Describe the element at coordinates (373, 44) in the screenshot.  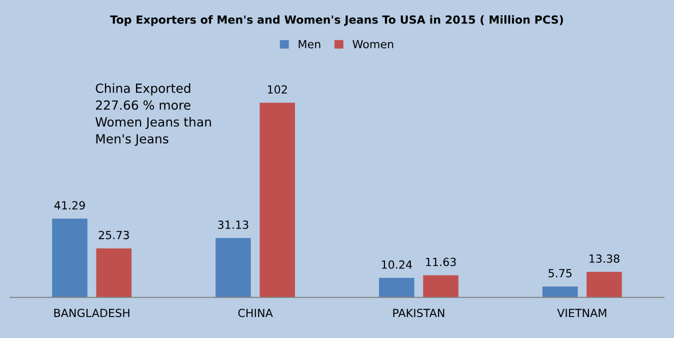
I see `legend-label: Women` at that location.